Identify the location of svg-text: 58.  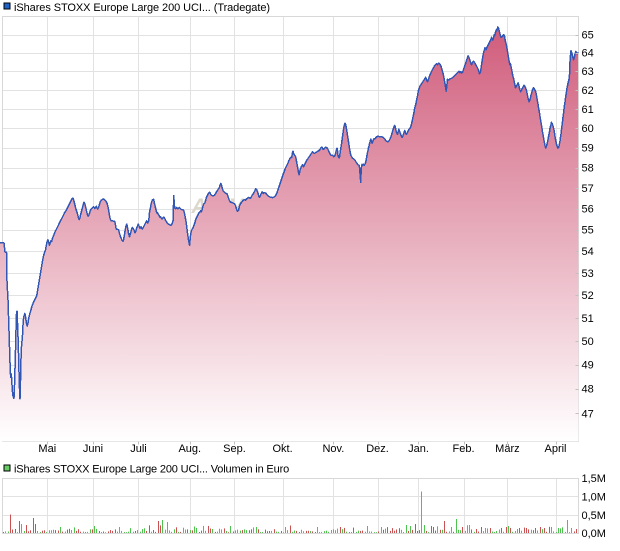
(588, 169).